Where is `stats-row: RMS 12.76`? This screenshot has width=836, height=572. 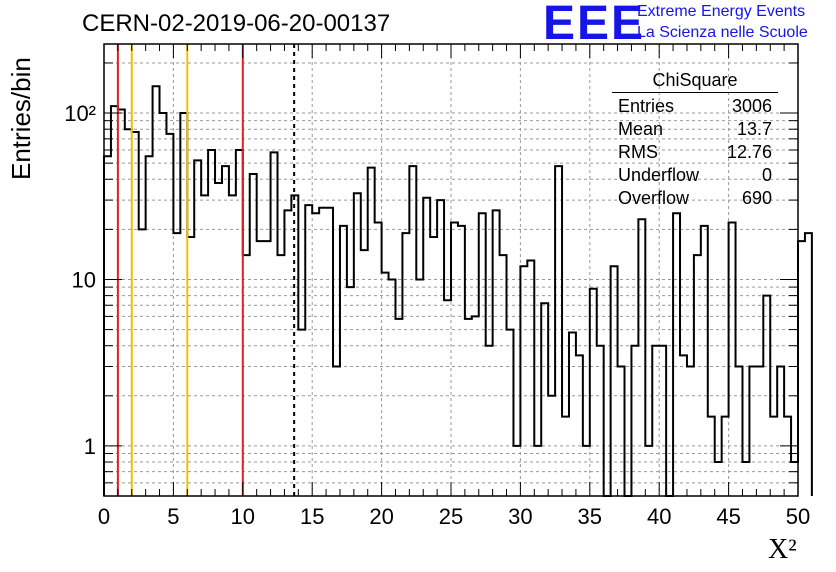
stats-row: RMS 12.76 is located at coordinates (695, 152).